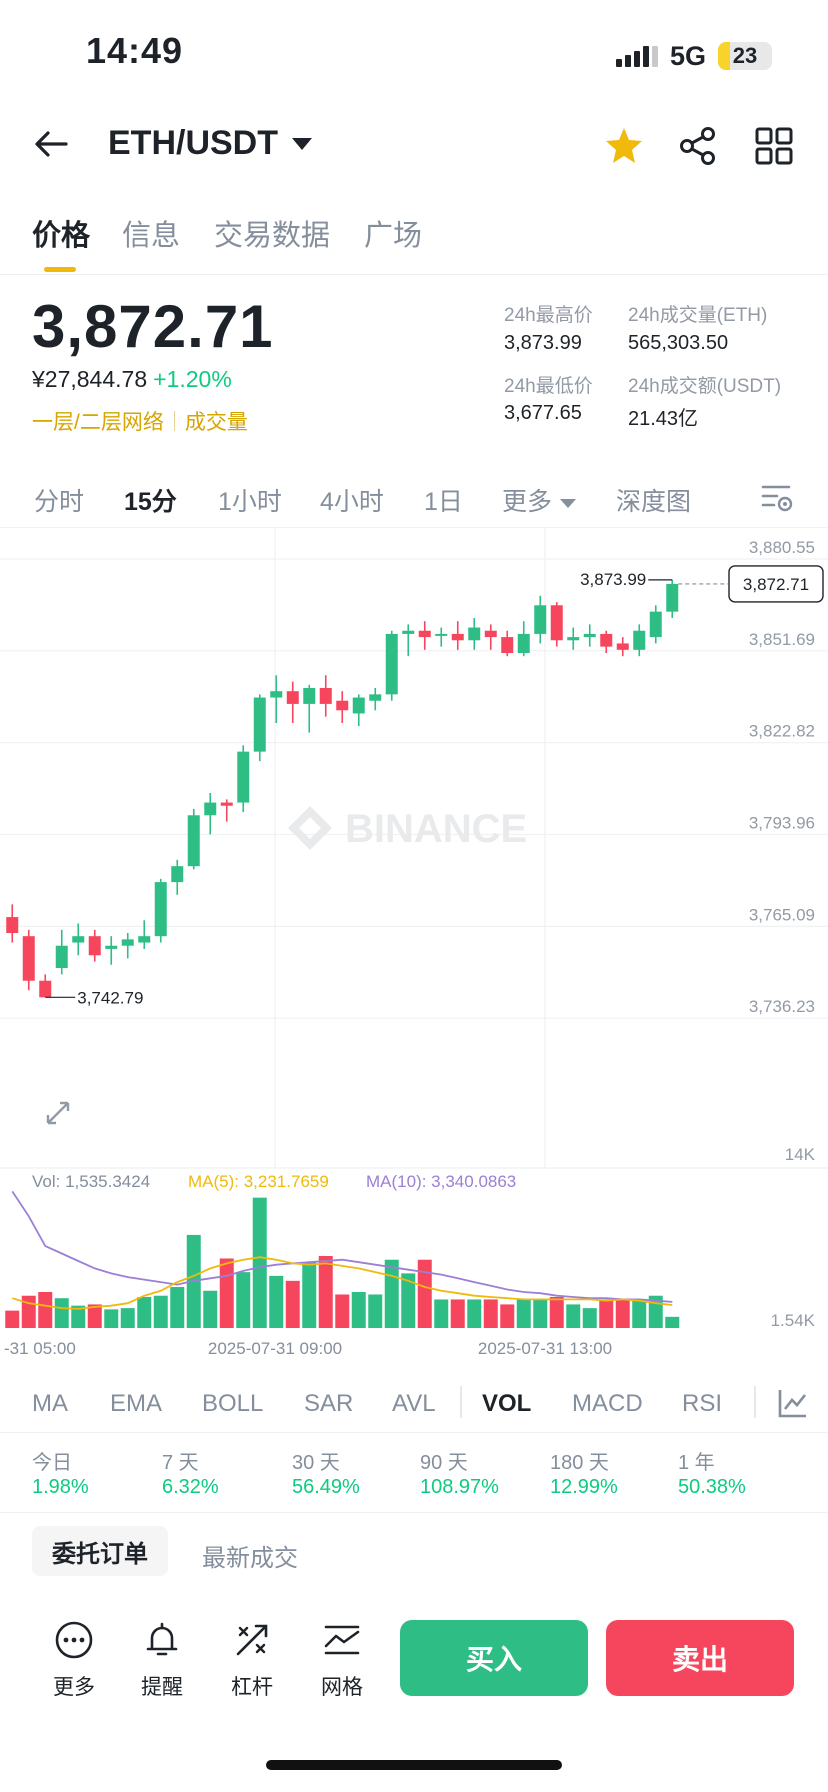  Describe the element at coordinates (233, 1403) in the screenshot. I see `indicator-boll: BOLL` at that location.